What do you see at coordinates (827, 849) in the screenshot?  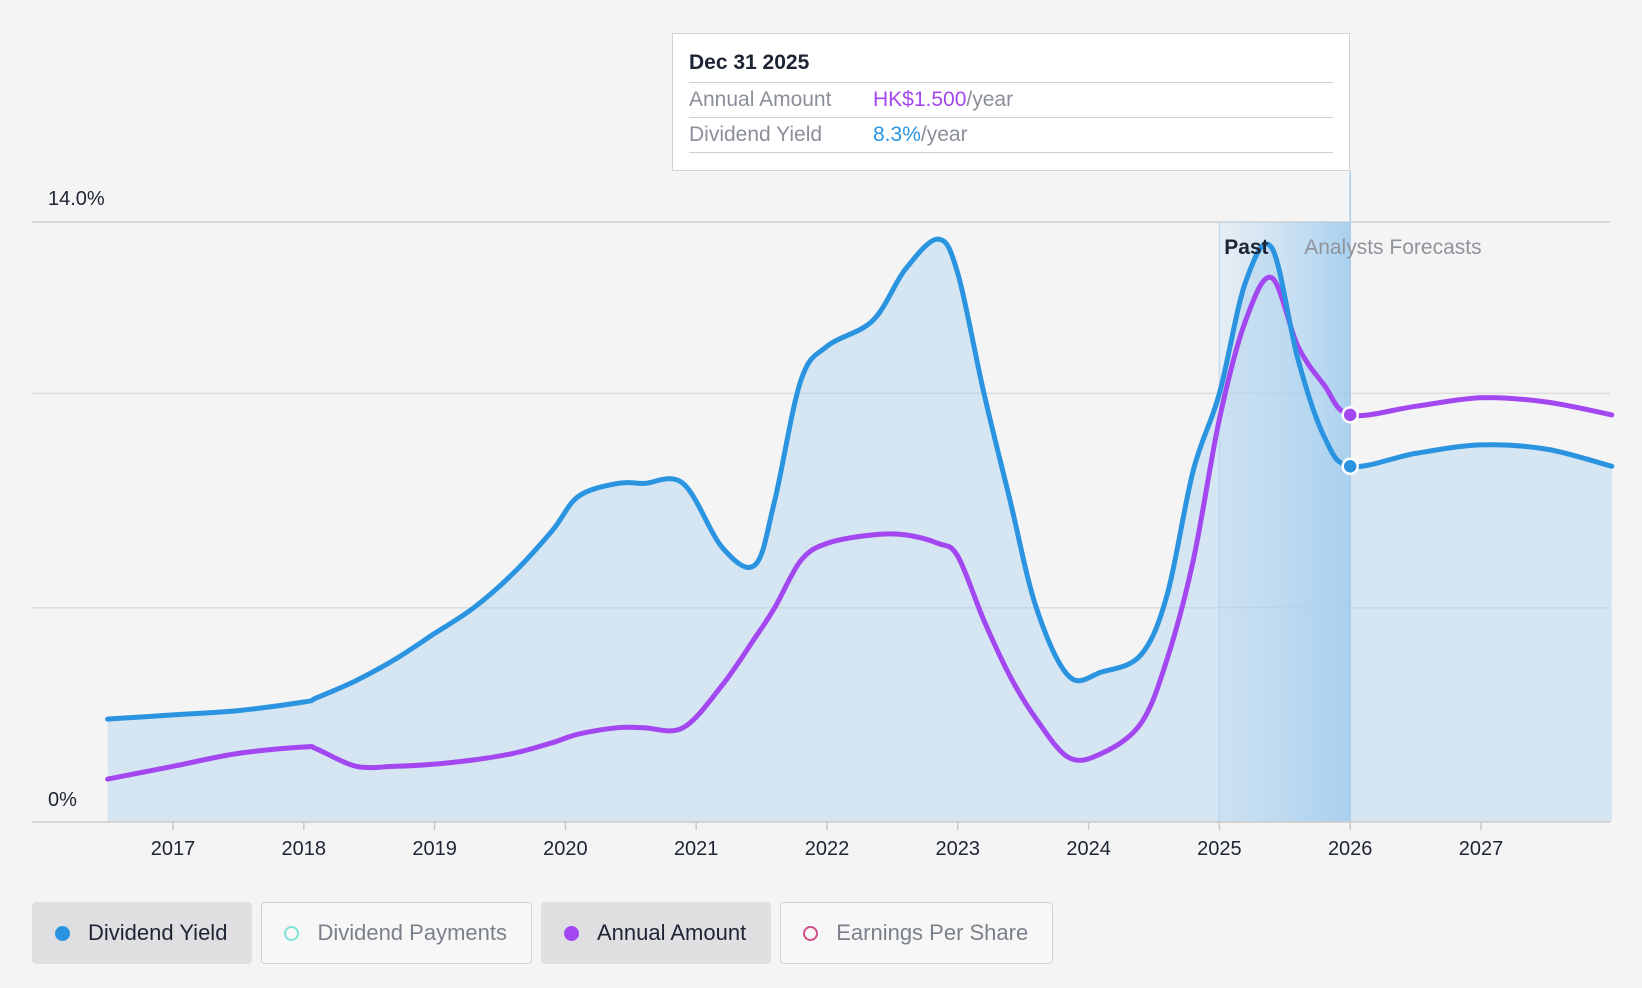 I see `x-tick-label: 2022` at bounding box center [827, 849].